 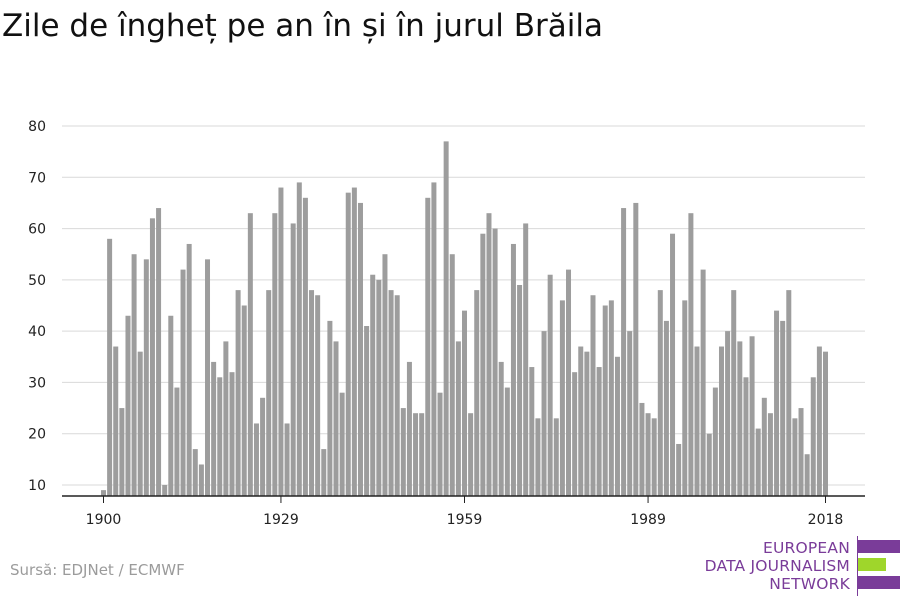 I want to click on bar-1916, so click(x=201, y=480).